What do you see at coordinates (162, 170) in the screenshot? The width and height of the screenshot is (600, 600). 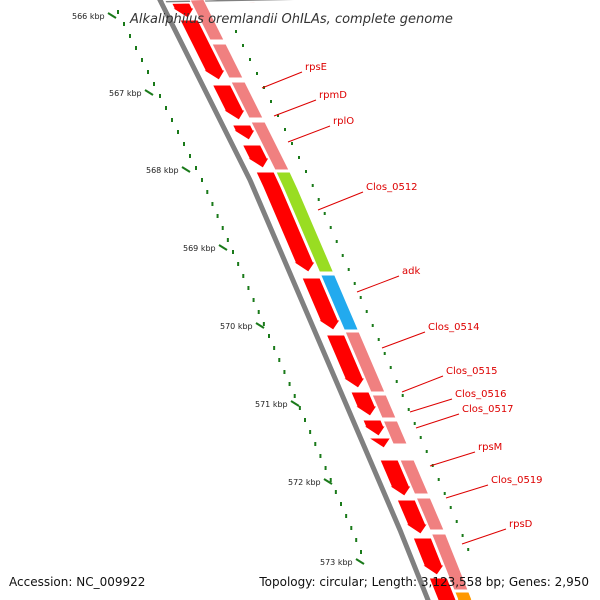 I see `tick-label: 568 kbp` at bounding box center [162, 170].